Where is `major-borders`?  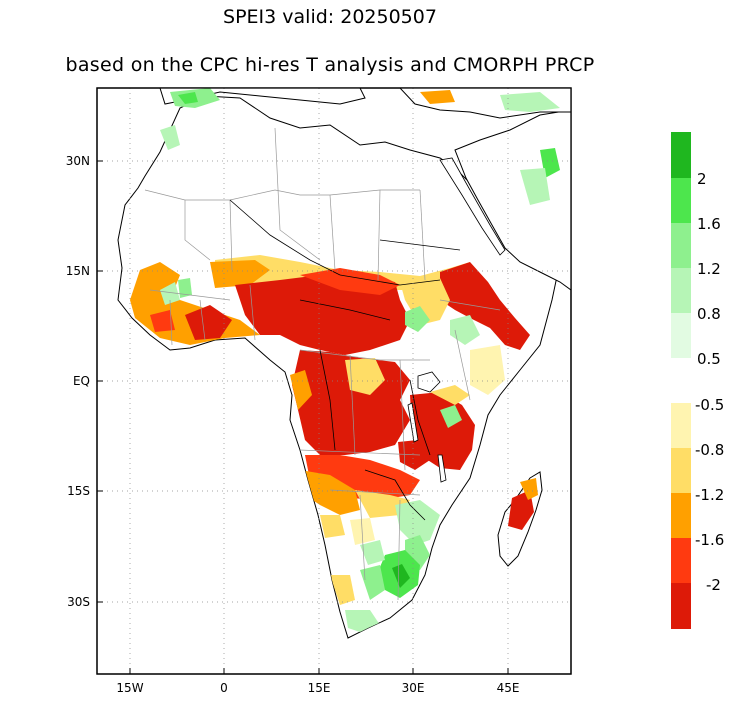 major-borders is located at coordinates (345, 360).